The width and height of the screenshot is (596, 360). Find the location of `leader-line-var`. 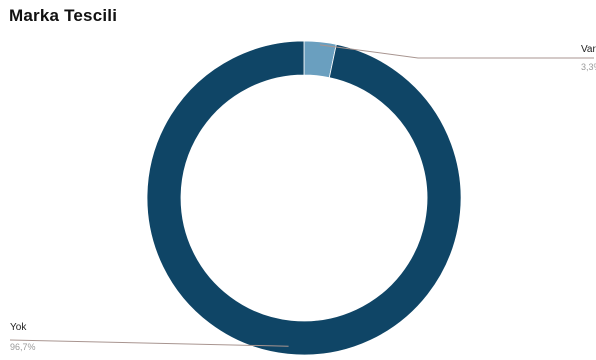

leader-line-var is located at coordinates (456, 51).